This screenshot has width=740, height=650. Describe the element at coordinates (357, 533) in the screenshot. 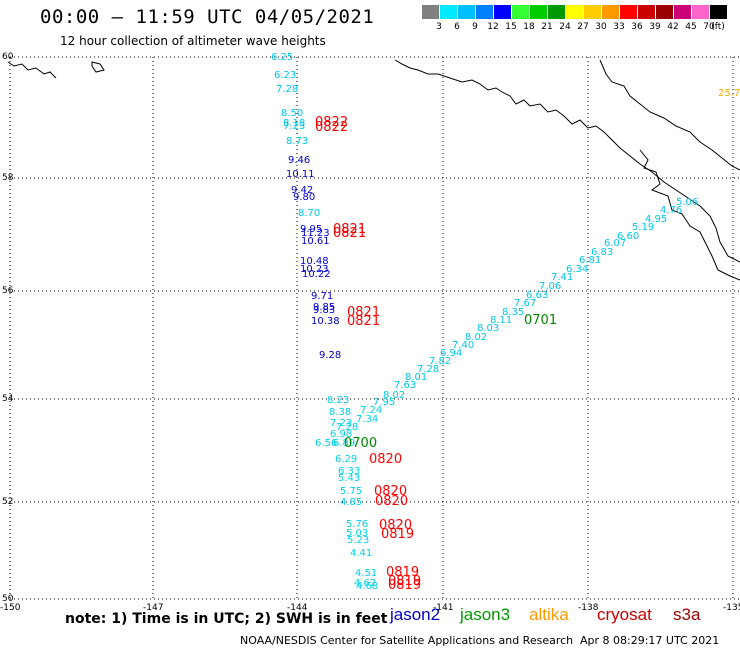

I see `track-value: 5.03` at that location.